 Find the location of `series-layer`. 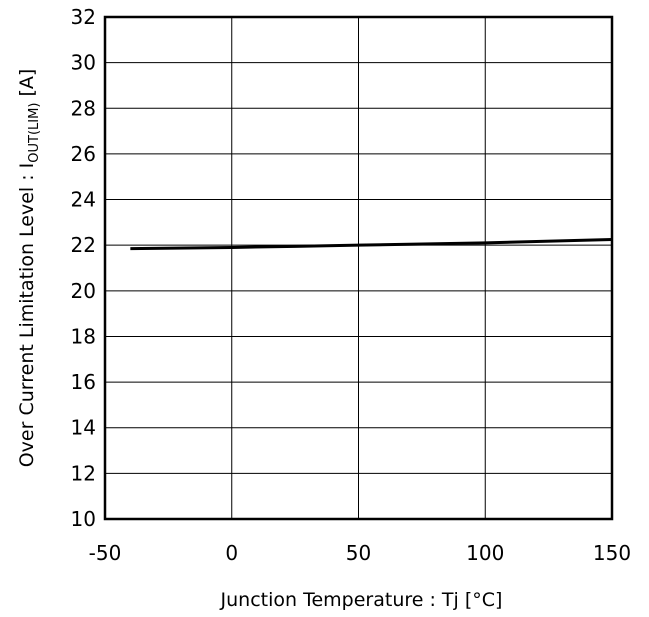

series-layer is located at coordinates (371, 244).